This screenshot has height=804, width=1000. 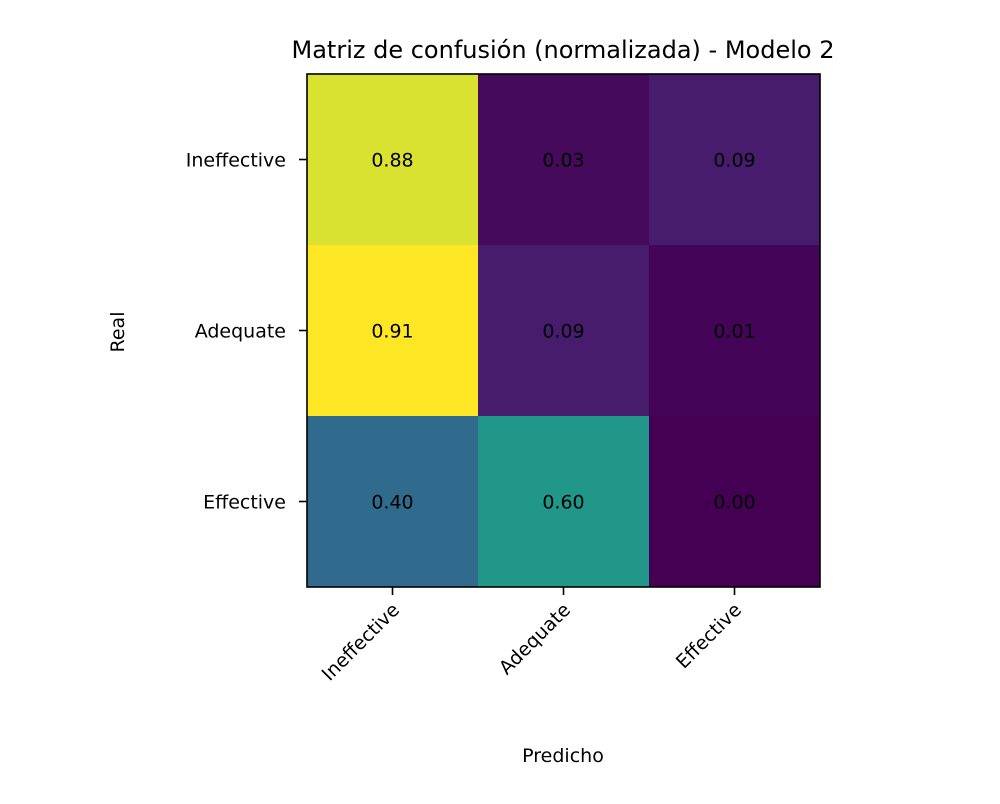 I want to click on heatmap-cell-r1-c2, so click(x=735, y=331).